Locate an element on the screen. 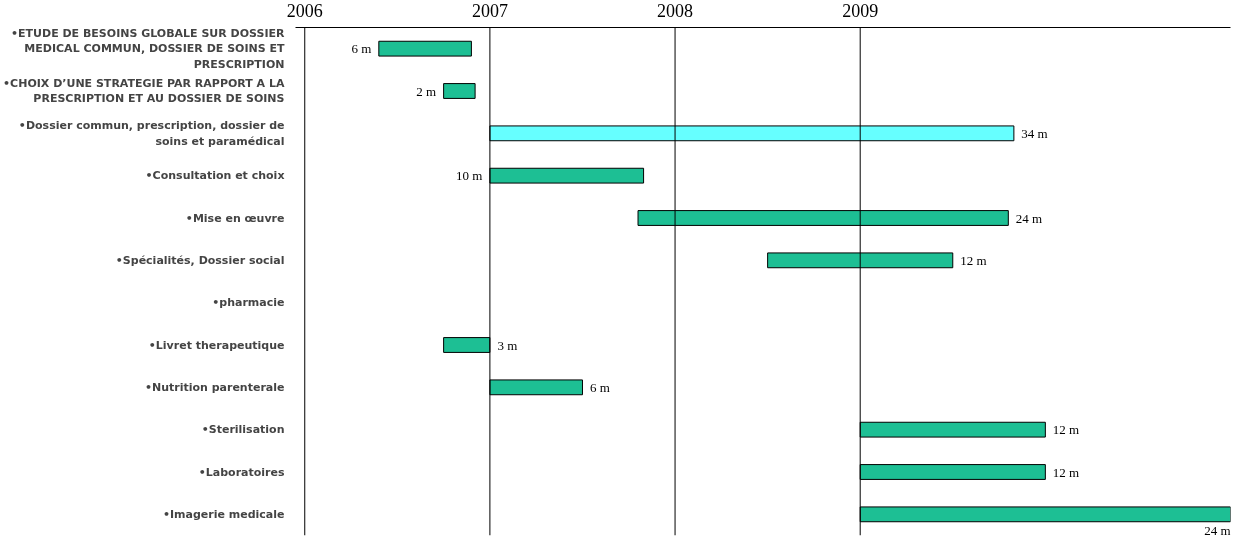 The image size is (1253, 547). y-tick-label: •Mise en œuvre is located at coordinates (235, 218).